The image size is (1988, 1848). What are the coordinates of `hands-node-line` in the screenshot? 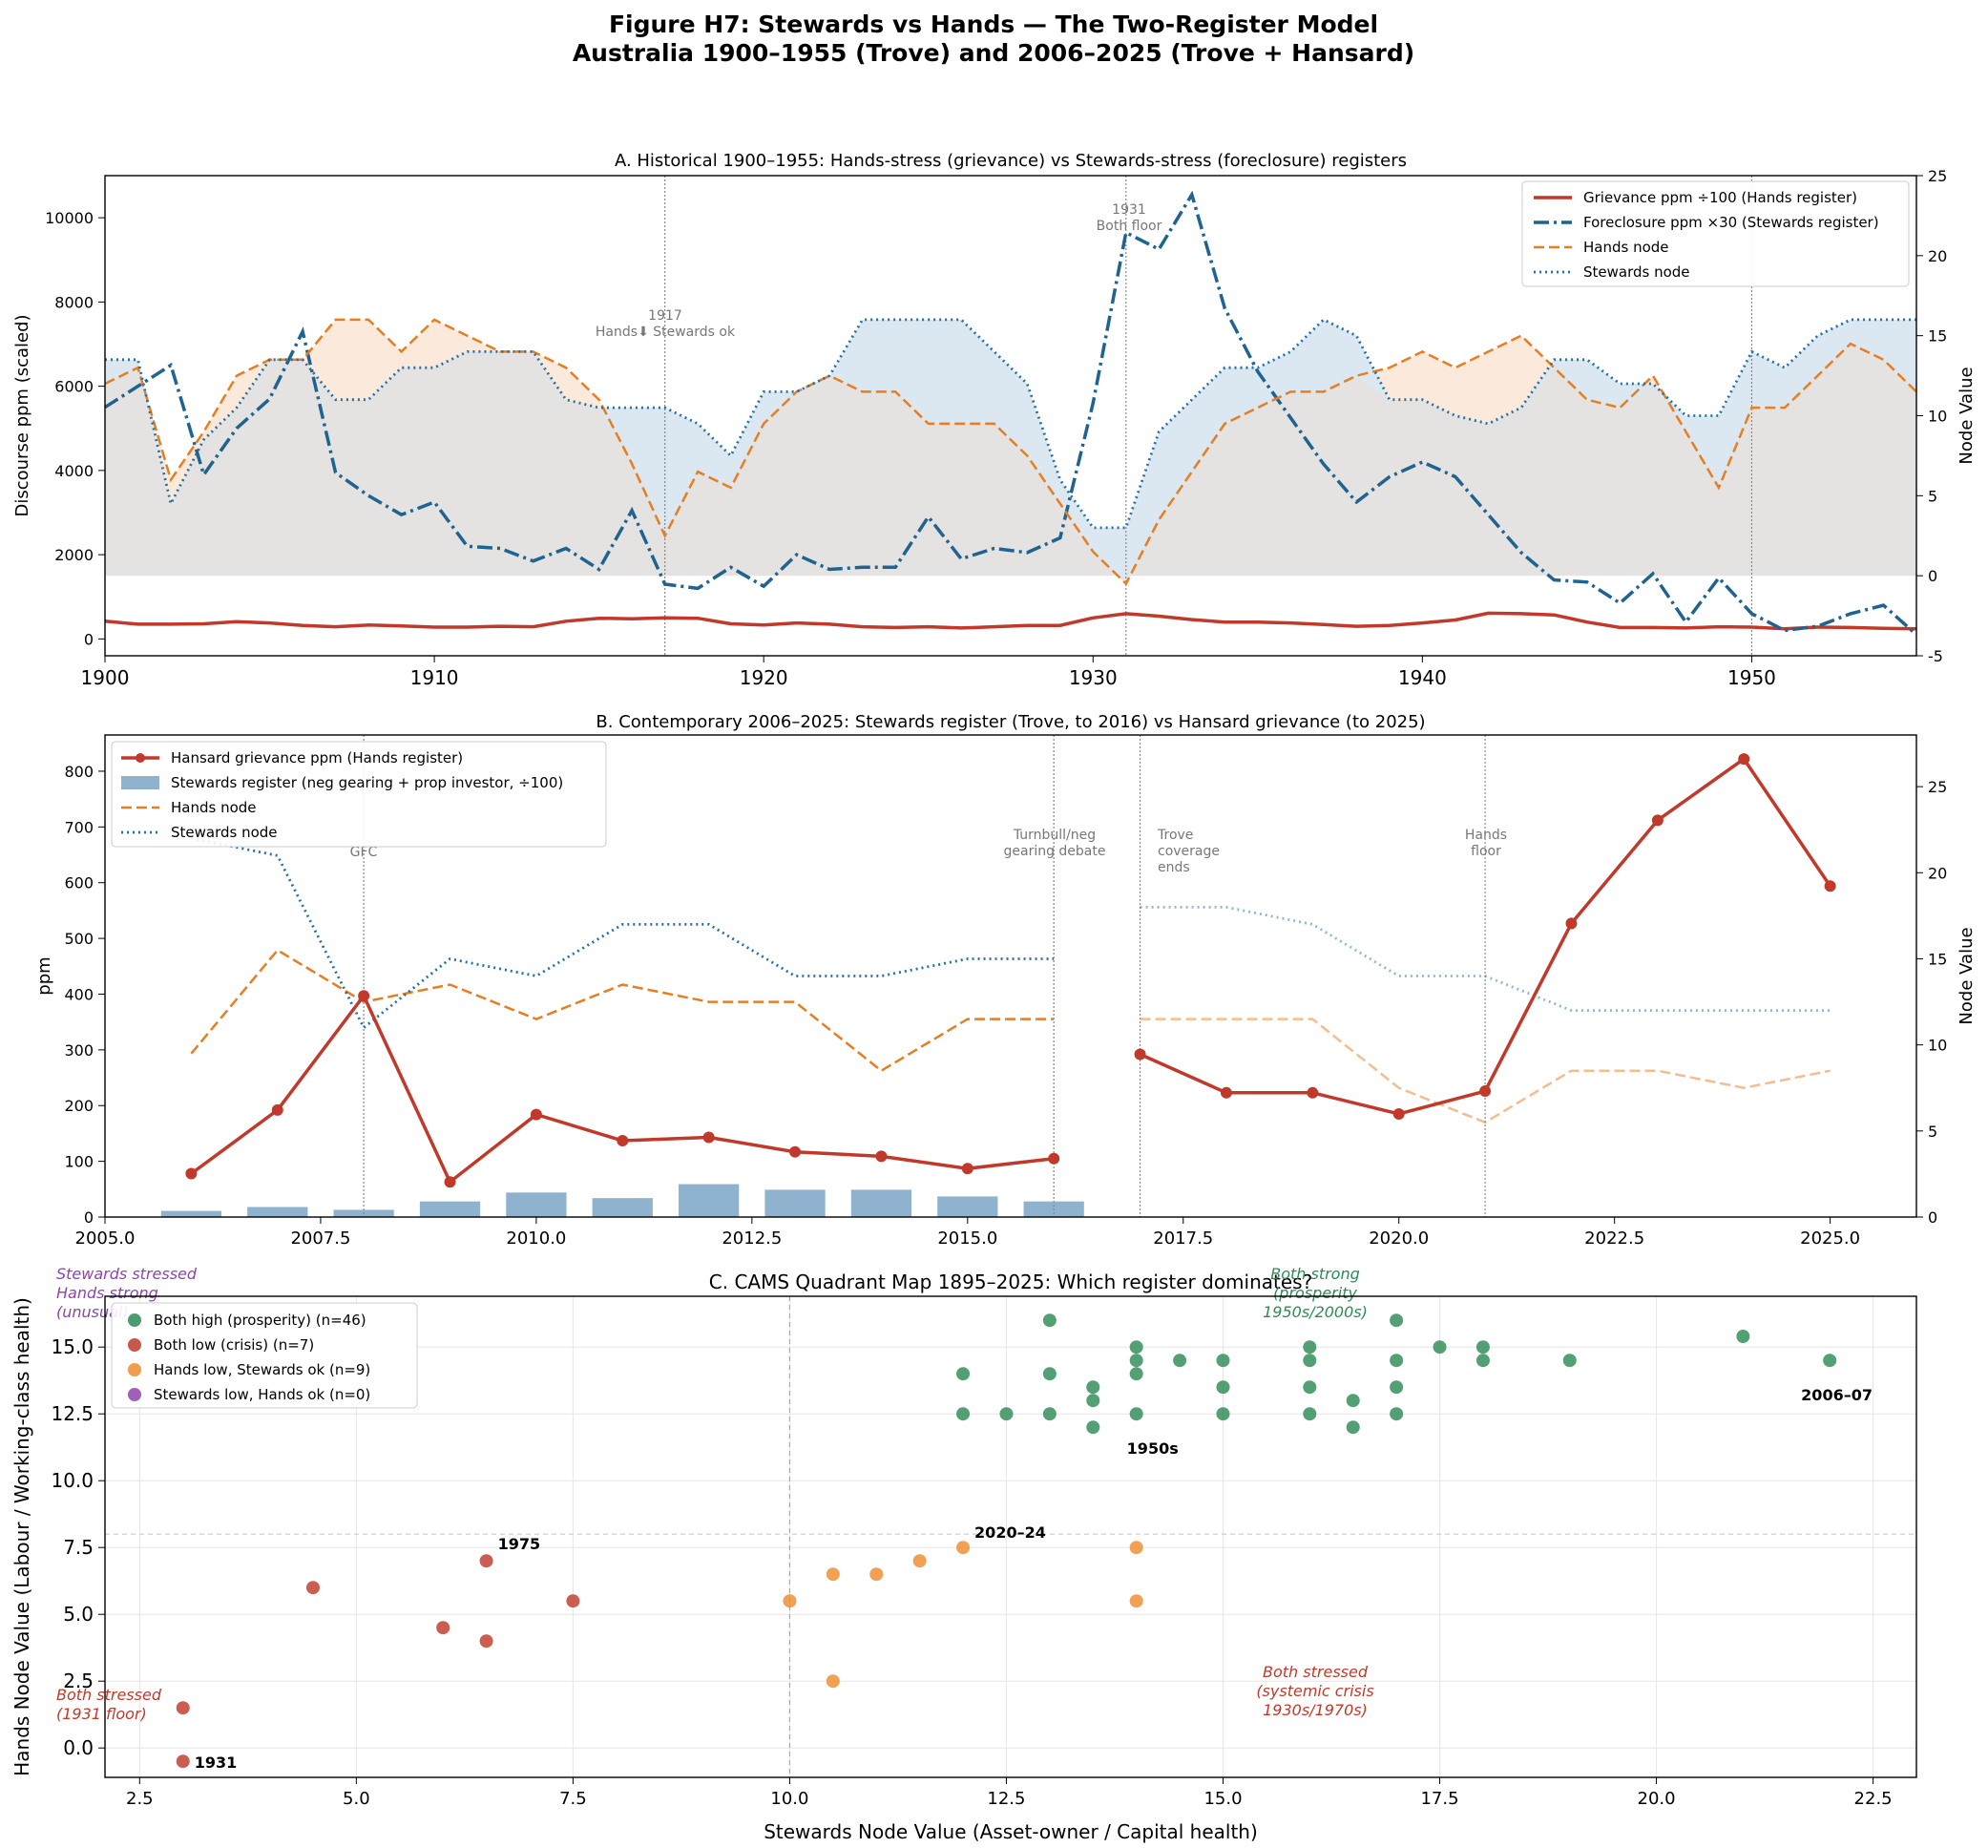 It's located at (1010, 452).